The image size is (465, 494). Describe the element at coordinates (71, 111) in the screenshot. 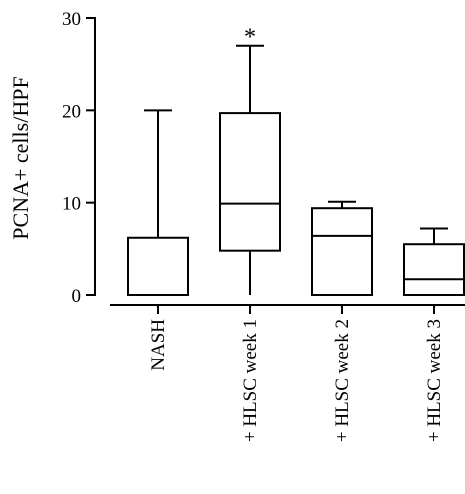

I see `y-tick-label: 20` at that location.